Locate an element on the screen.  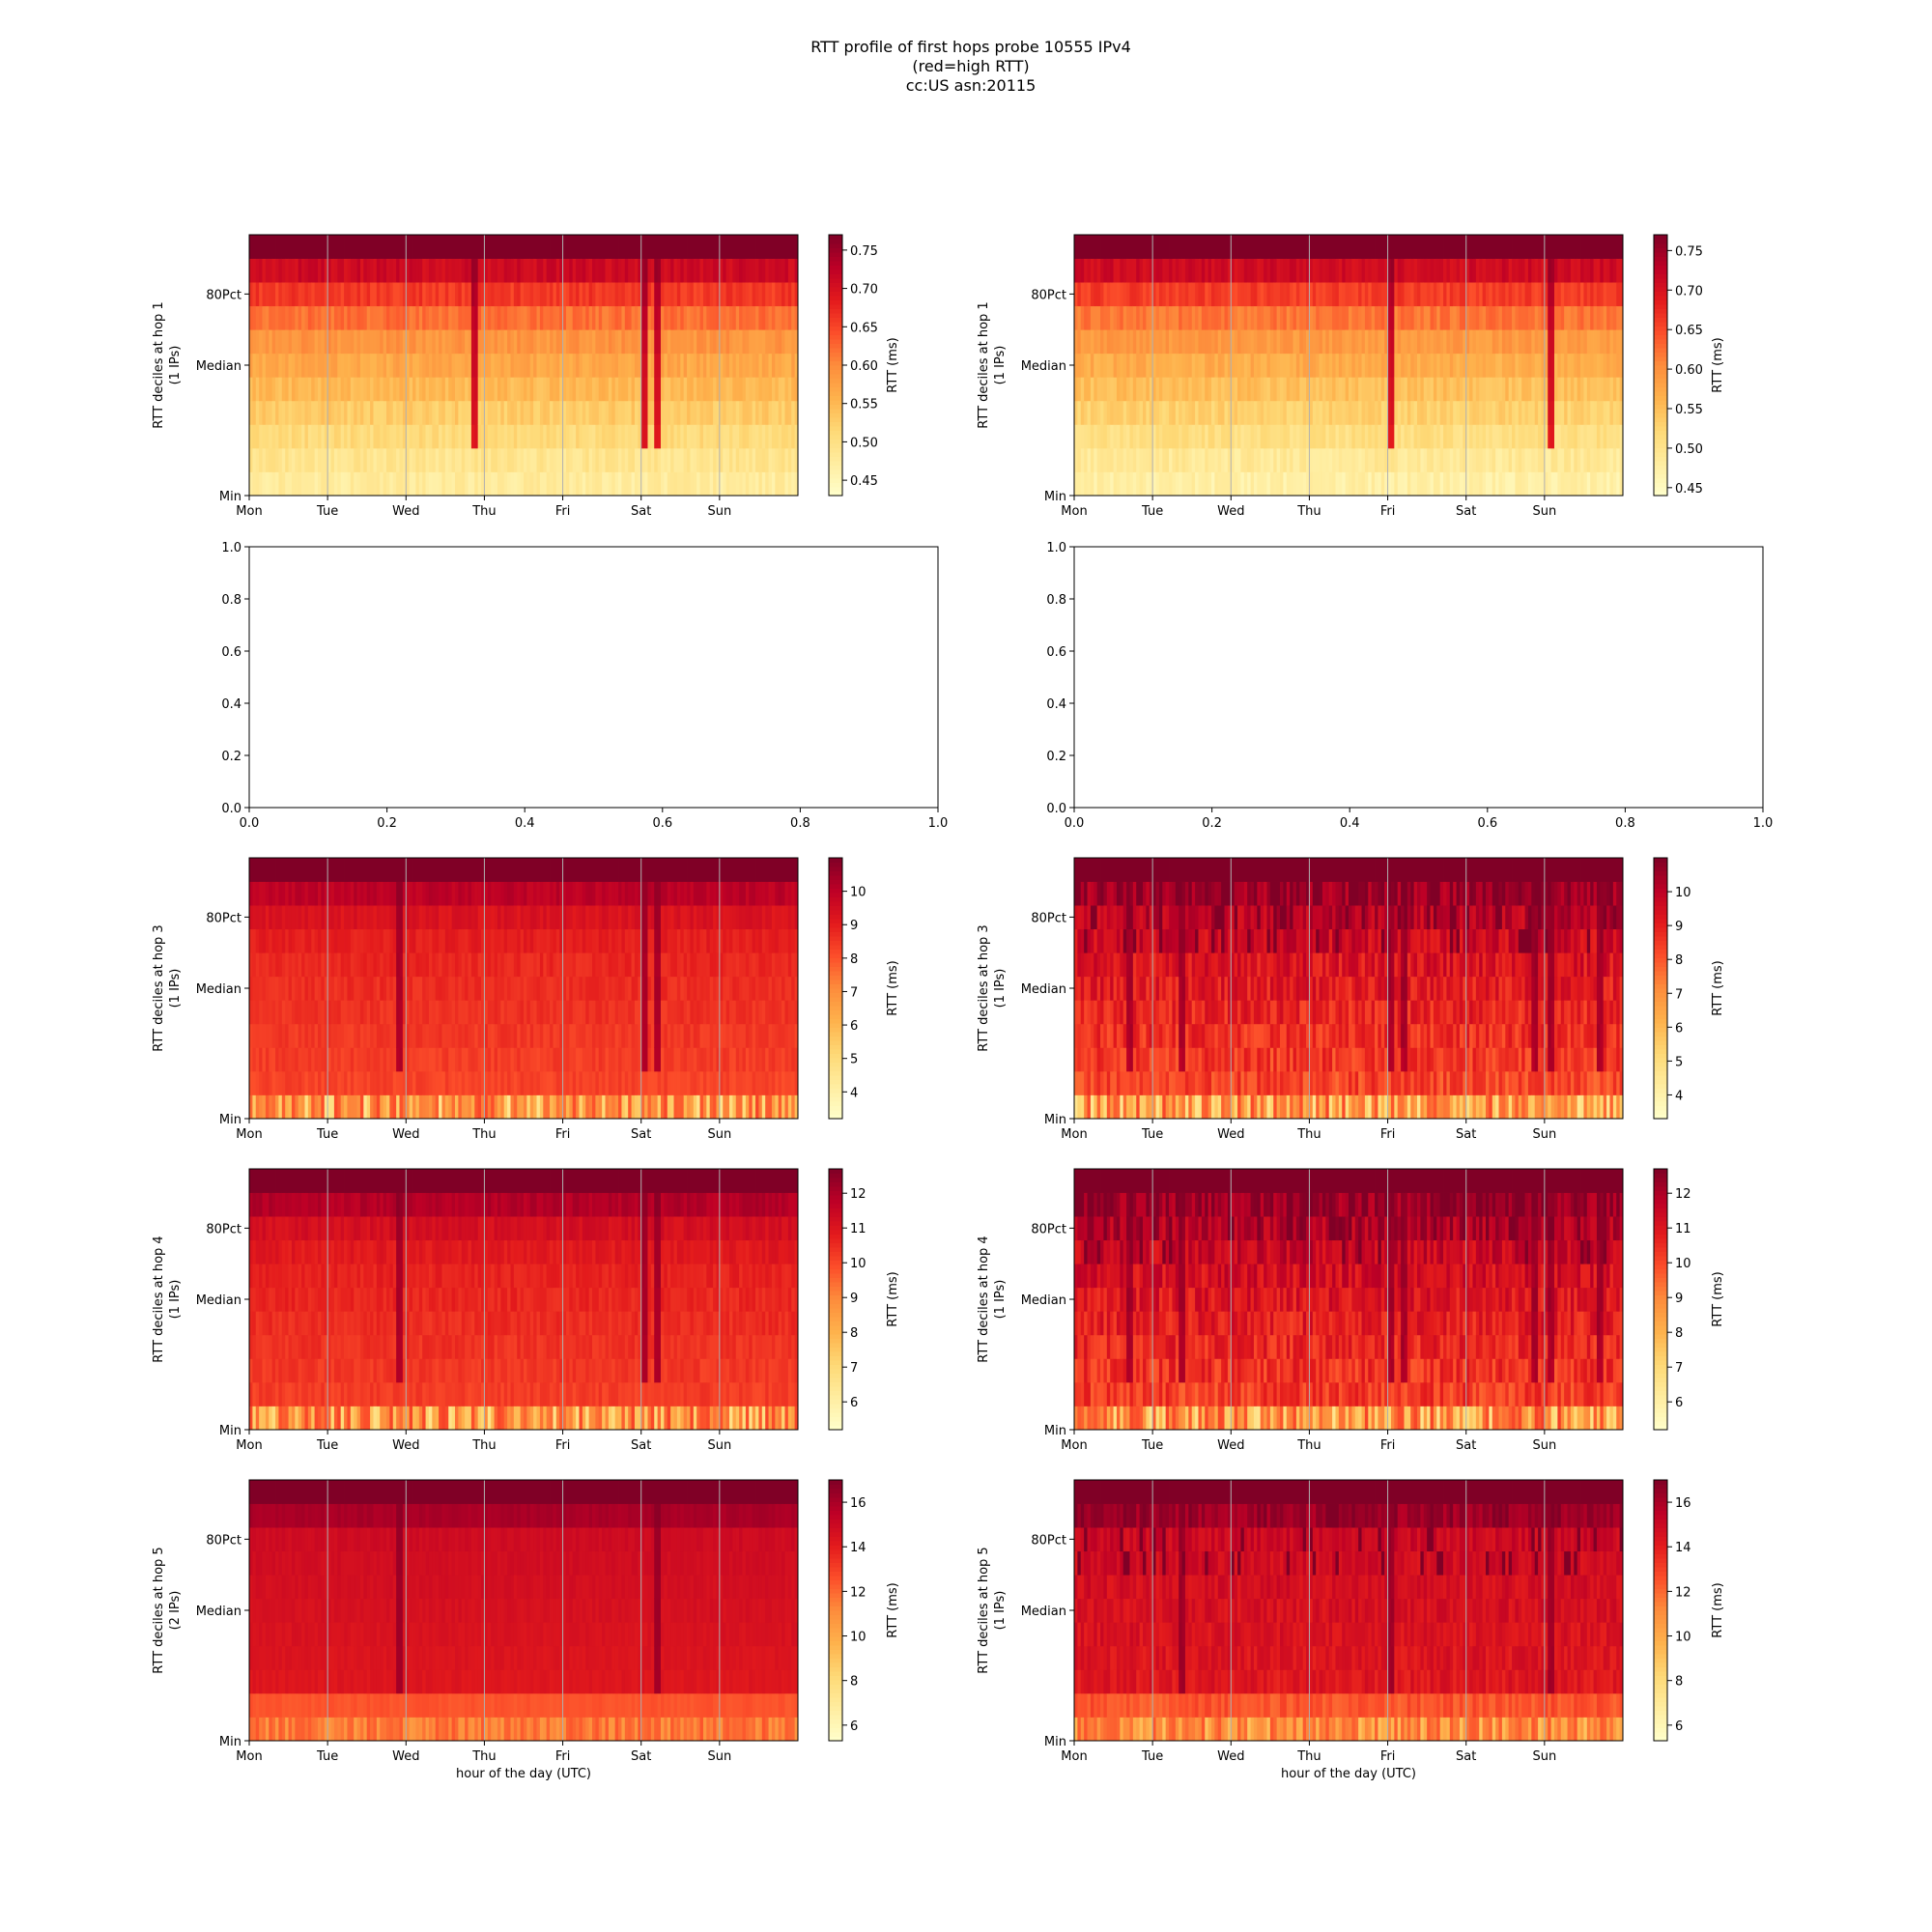
x-tick-label: Wed is located at coordinates (1230, 511).